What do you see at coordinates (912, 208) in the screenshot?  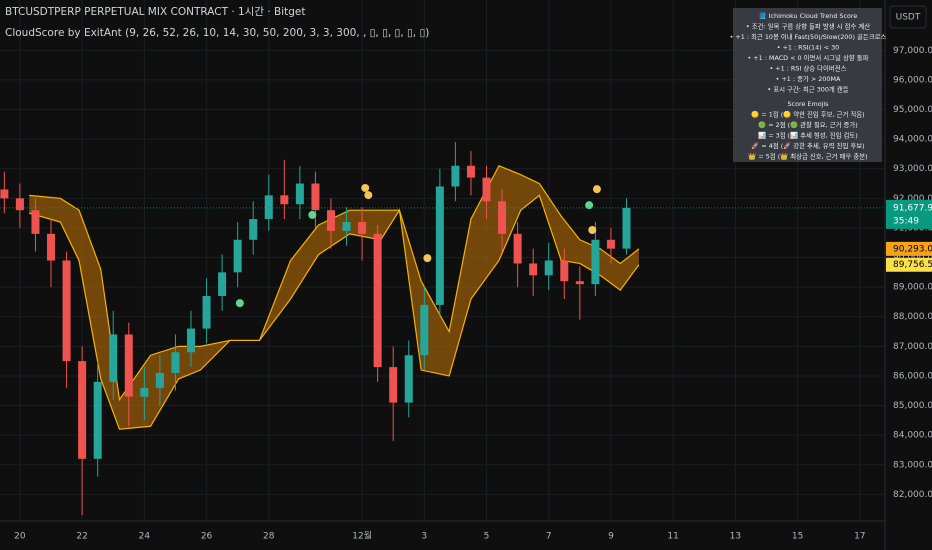 I see `last-price-label: 91,677.9` at bounding box center [912, 208].